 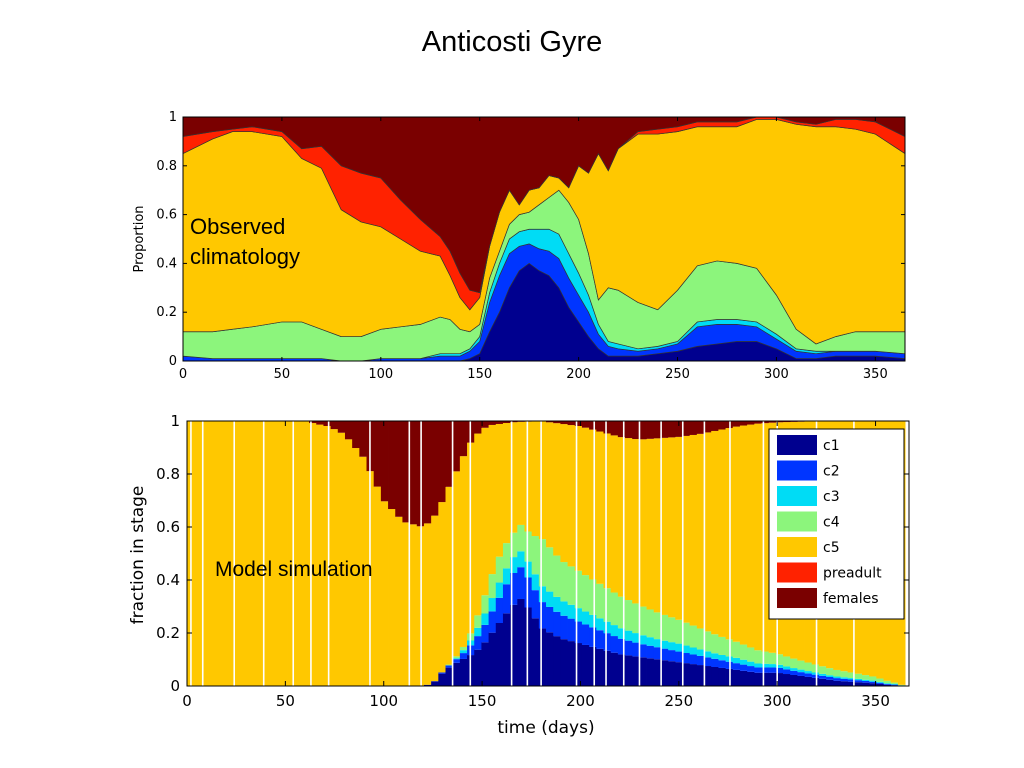 I want to click on legend-swatch-c3, so click(x=797, y=496).